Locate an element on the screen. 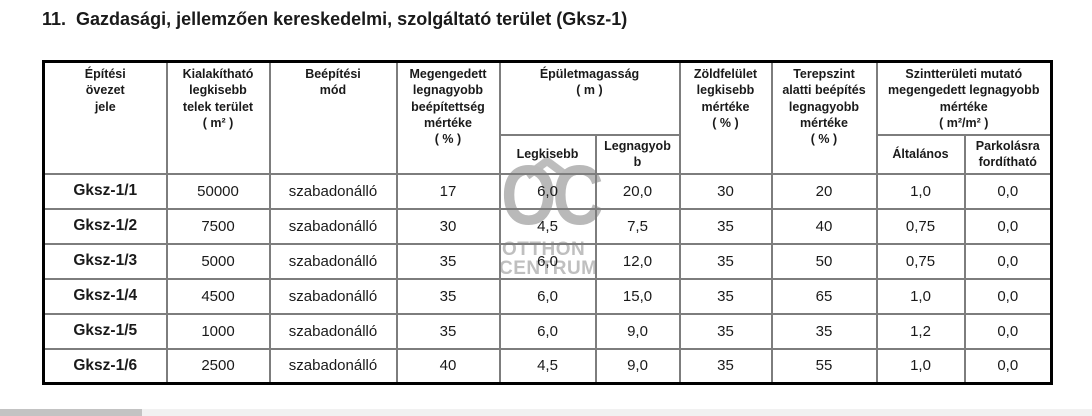 The width and height of the screenshot is (1092, 416). value-cell: 7500 is located at coordinates (218, 226).